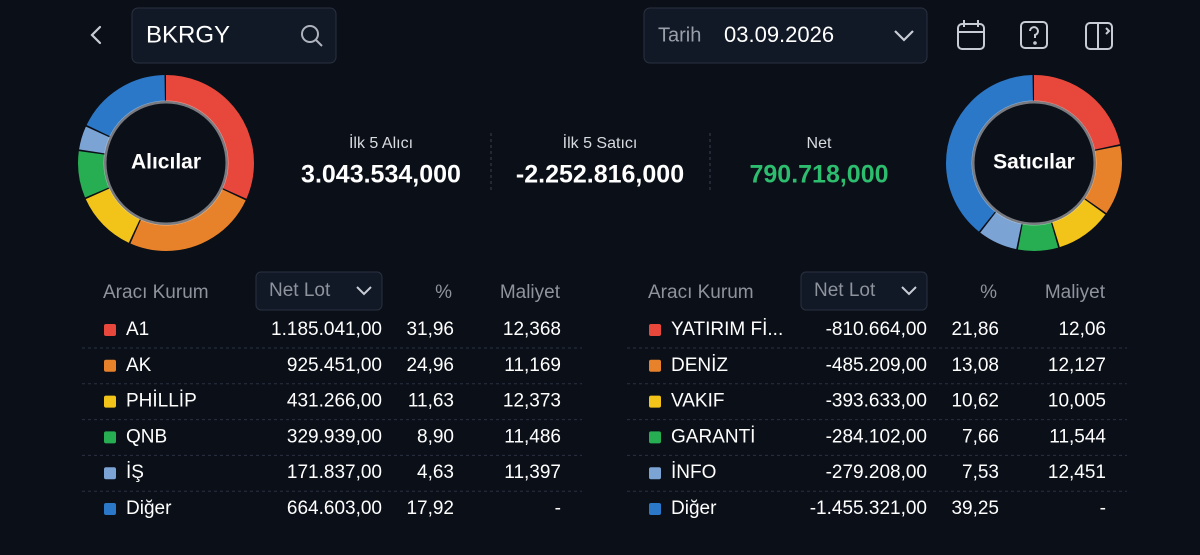  Describe the element at coordinates (904, 36) in the screenshot. I see `date-dropdown` at that location.